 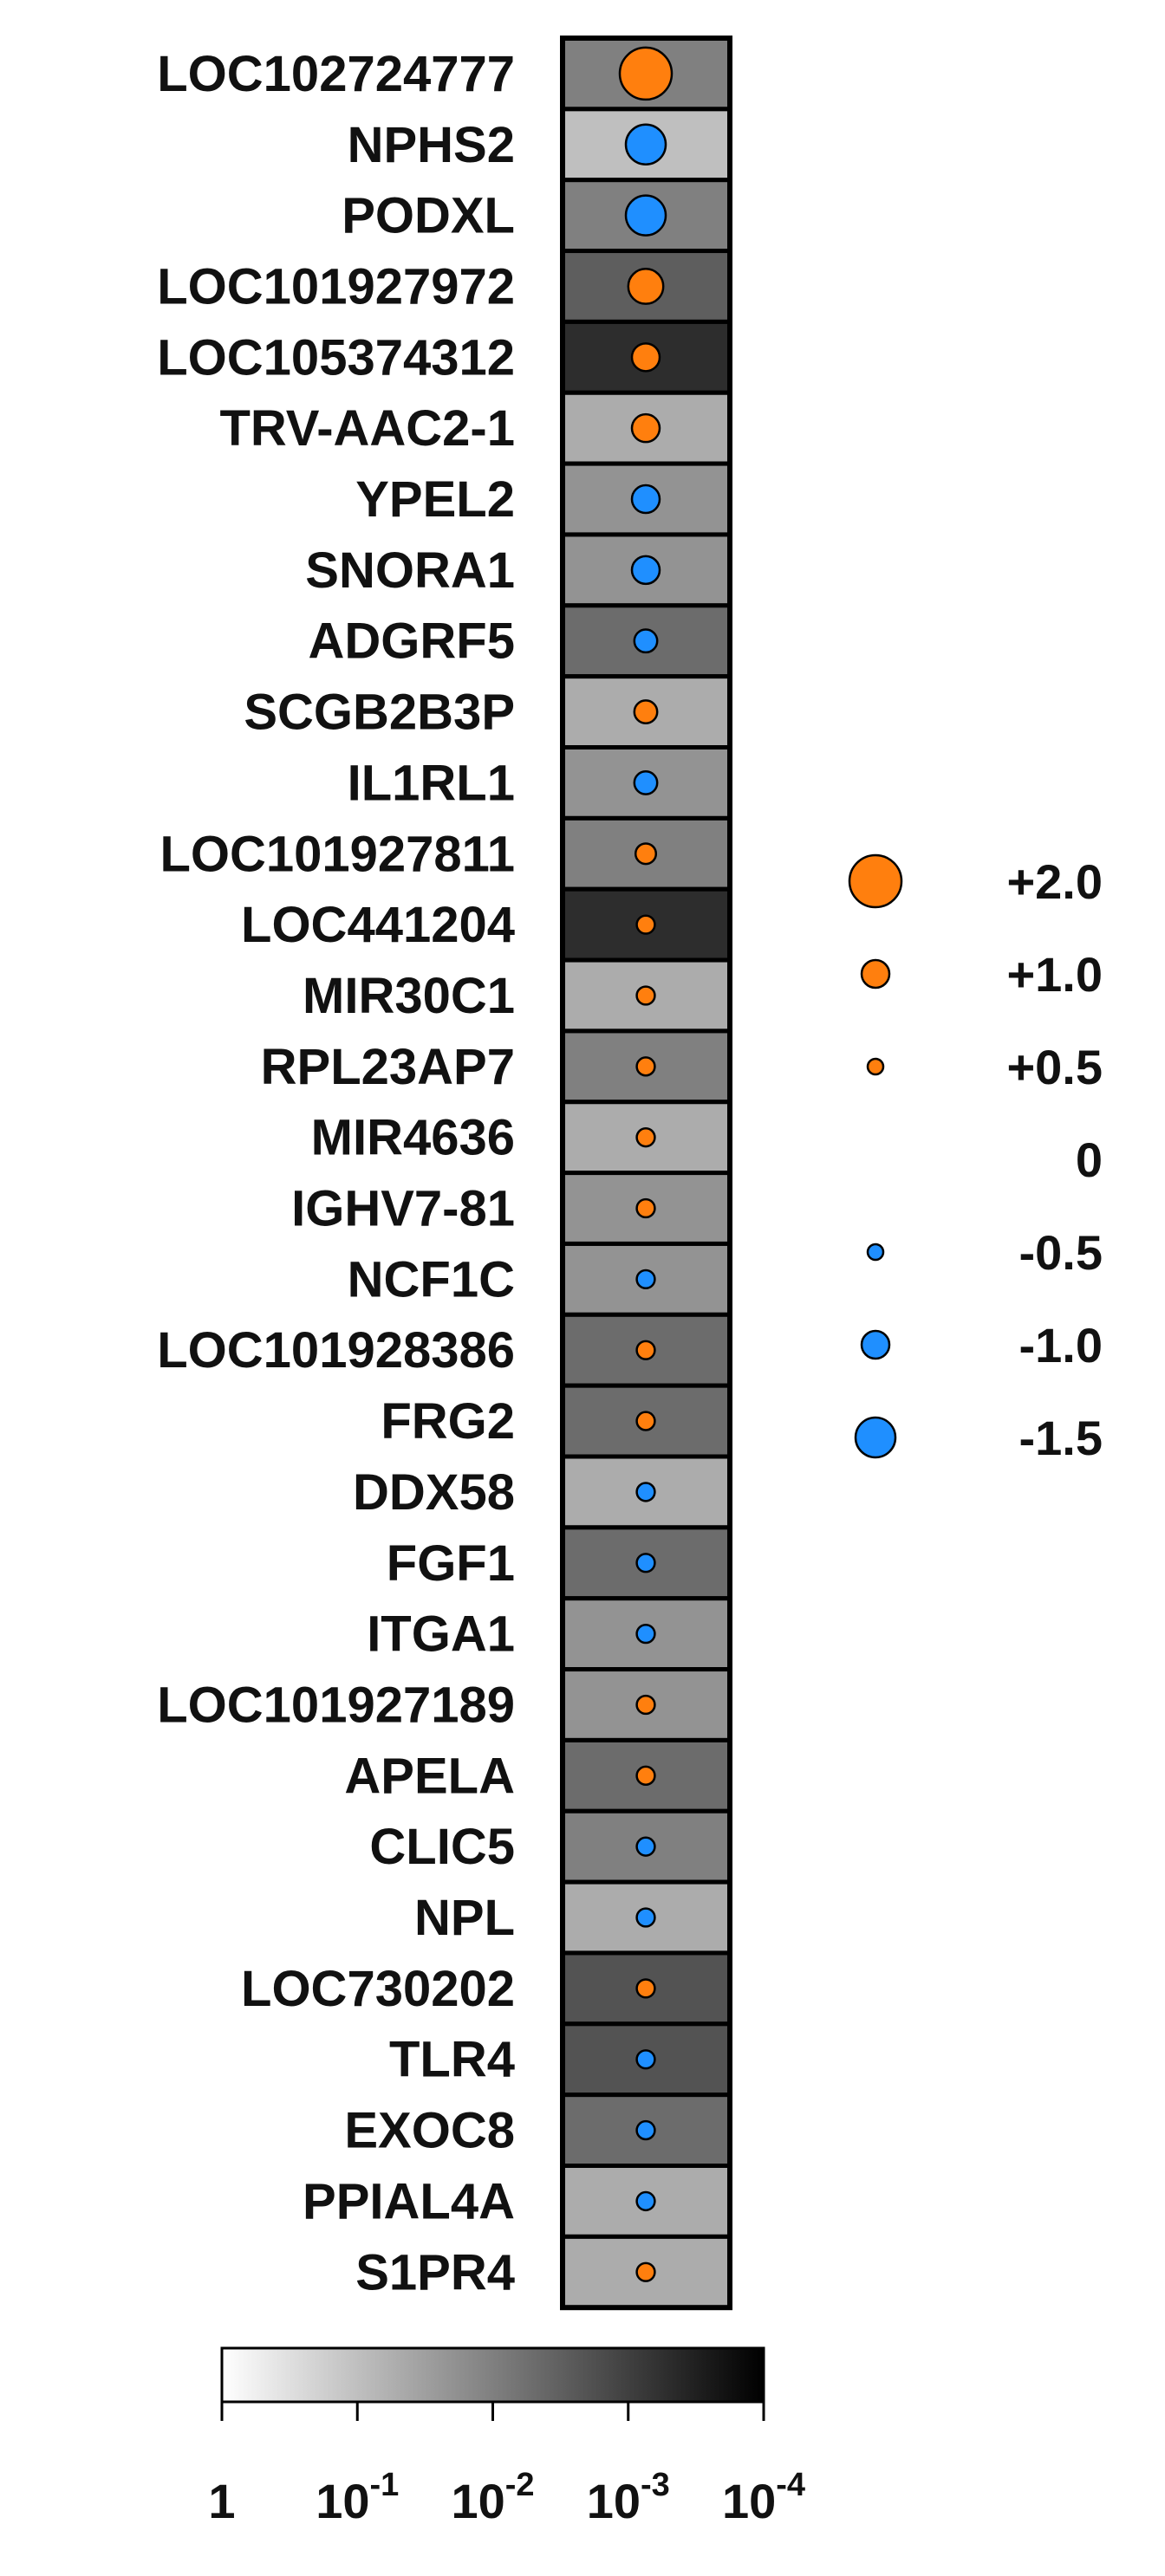 What do you see at coordinates (441, 1635) in the screenshot?
I see `gene-label: ITGA1` at bounding box center [441, 1635].